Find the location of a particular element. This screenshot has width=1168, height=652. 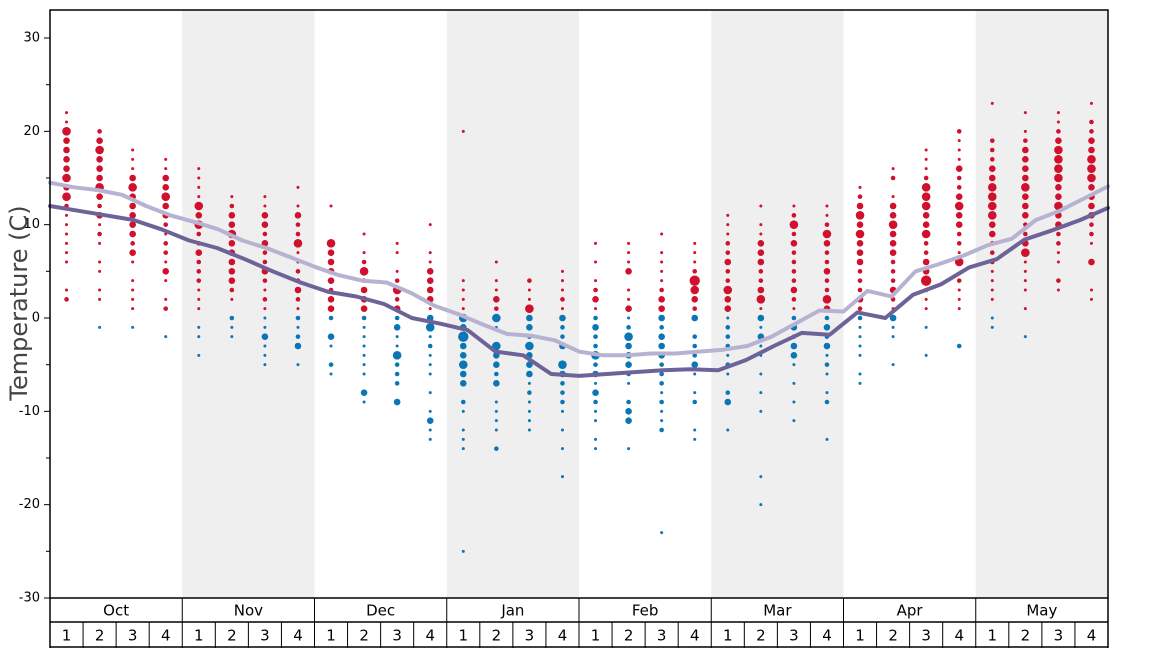

week-label: 4 is located at coordinates (166, 636).